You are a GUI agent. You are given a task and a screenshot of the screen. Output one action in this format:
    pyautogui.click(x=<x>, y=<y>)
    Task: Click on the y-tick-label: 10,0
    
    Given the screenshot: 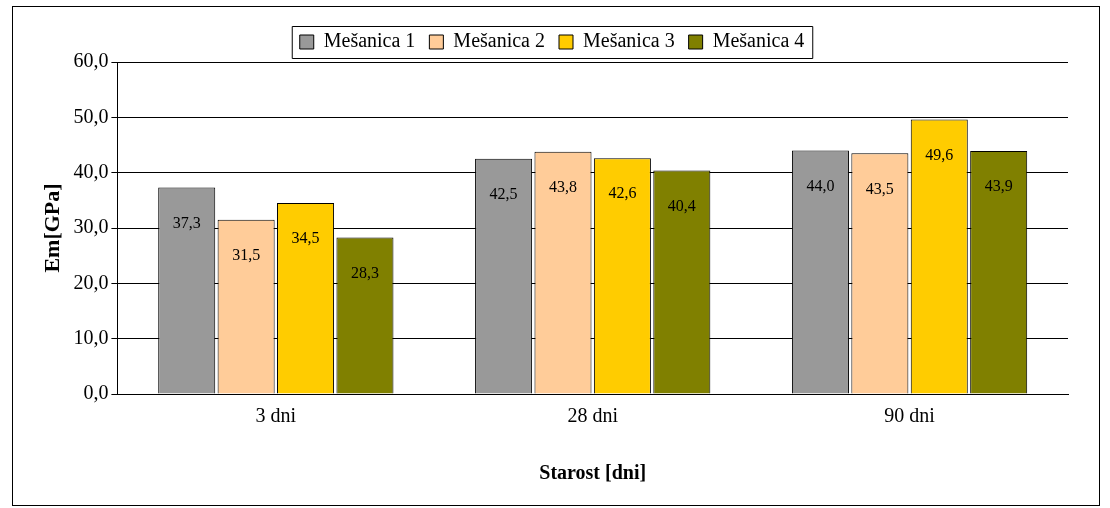 What is the action you would take?
    pyautogui.click(x=91, y=336)
    